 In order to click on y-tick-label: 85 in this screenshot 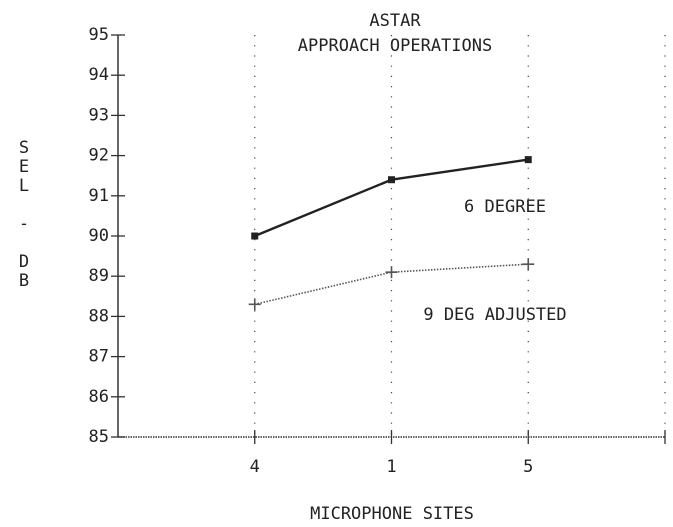, I will do `click(99, 437)`.